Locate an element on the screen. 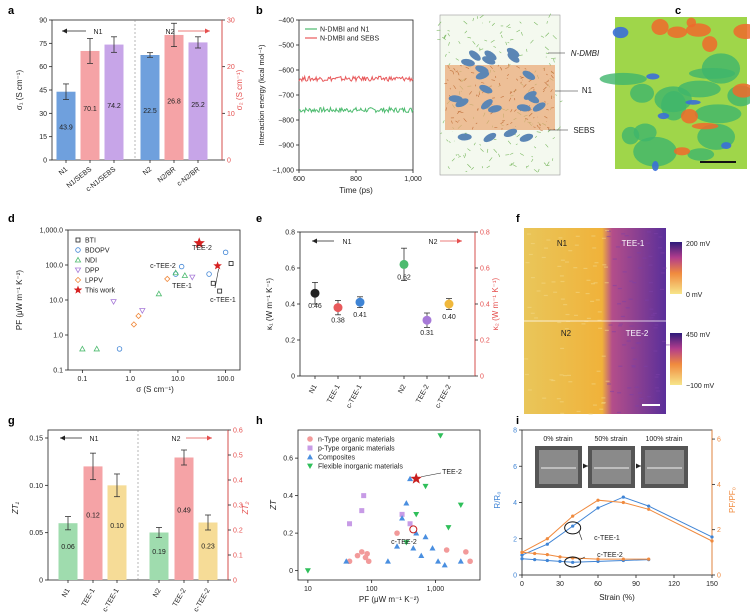 Image resolution: width=750 pixels, height=615 pixels. data-label: 26.8 is located at coordinates (174, 102).